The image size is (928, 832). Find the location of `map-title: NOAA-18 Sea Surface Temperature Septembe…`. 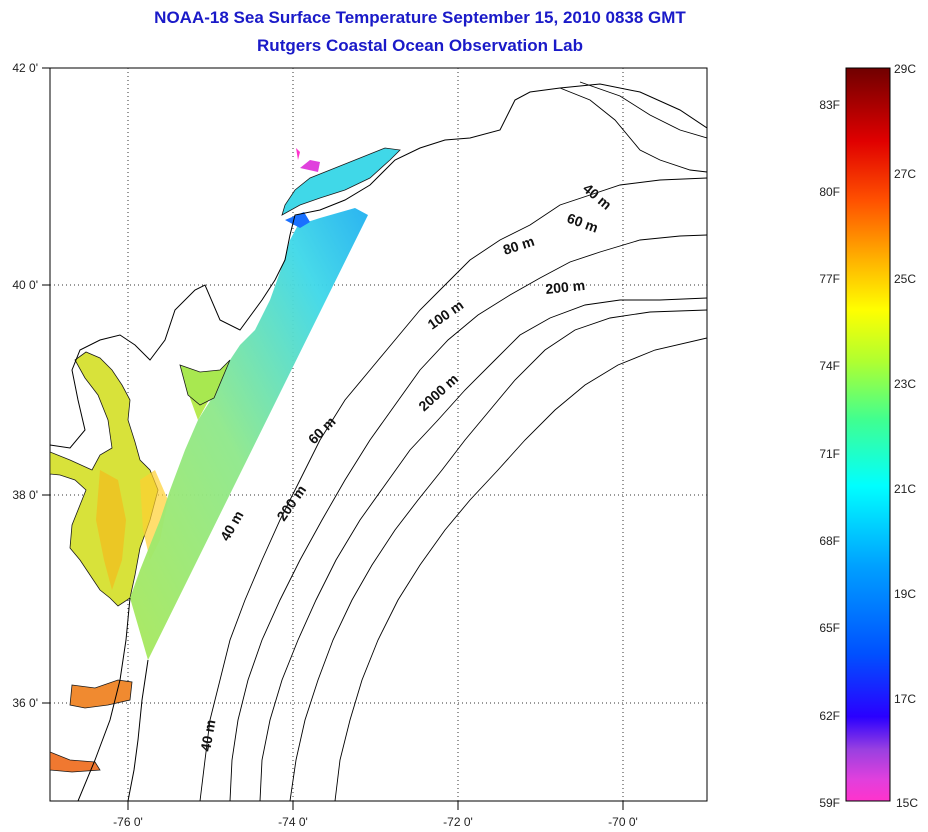

map-title: NOAA-18 Sea Surface Temperature Septembe… is located at coordinates (420, 17).